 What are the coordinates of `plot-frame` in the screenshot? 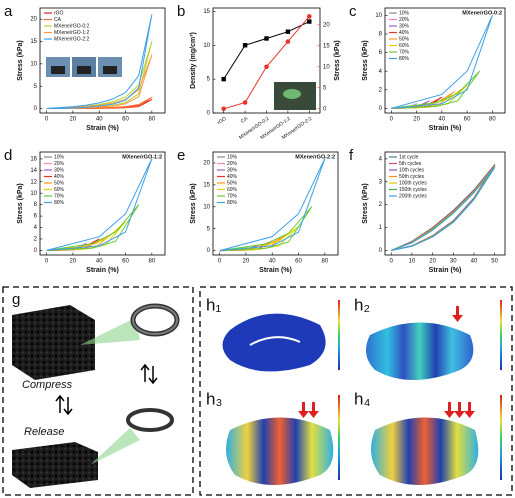 It's located at (102, 60).